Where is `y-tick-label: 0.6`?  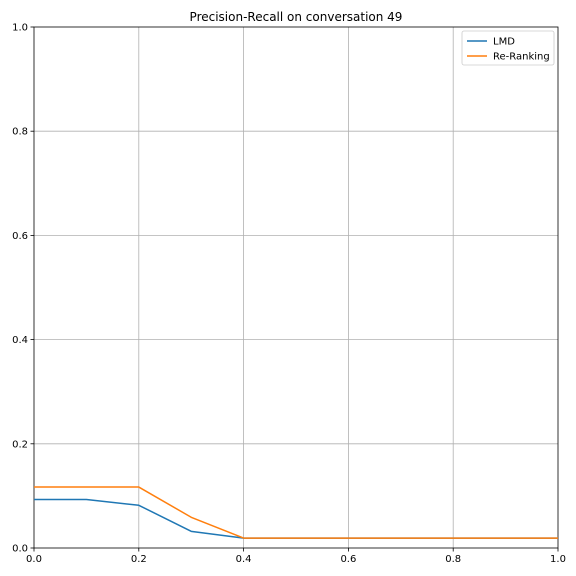
y-tick-label: 0.6 is located at coordinates (20, 236).